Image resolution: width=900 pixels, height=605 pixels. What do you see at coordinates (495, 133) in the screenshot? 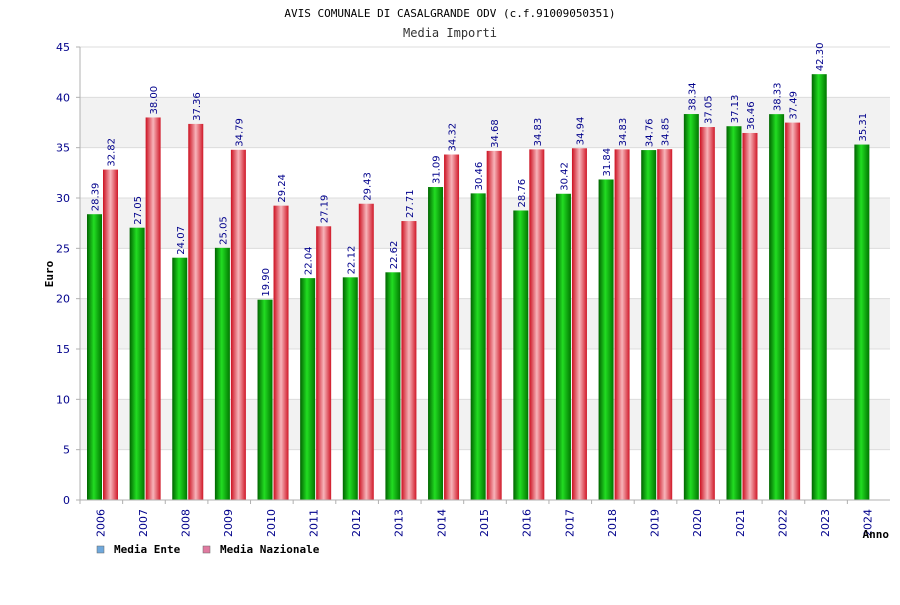
I see `data-label-media-nazionale-2015: 34.68` at bounding box center [495, 133].